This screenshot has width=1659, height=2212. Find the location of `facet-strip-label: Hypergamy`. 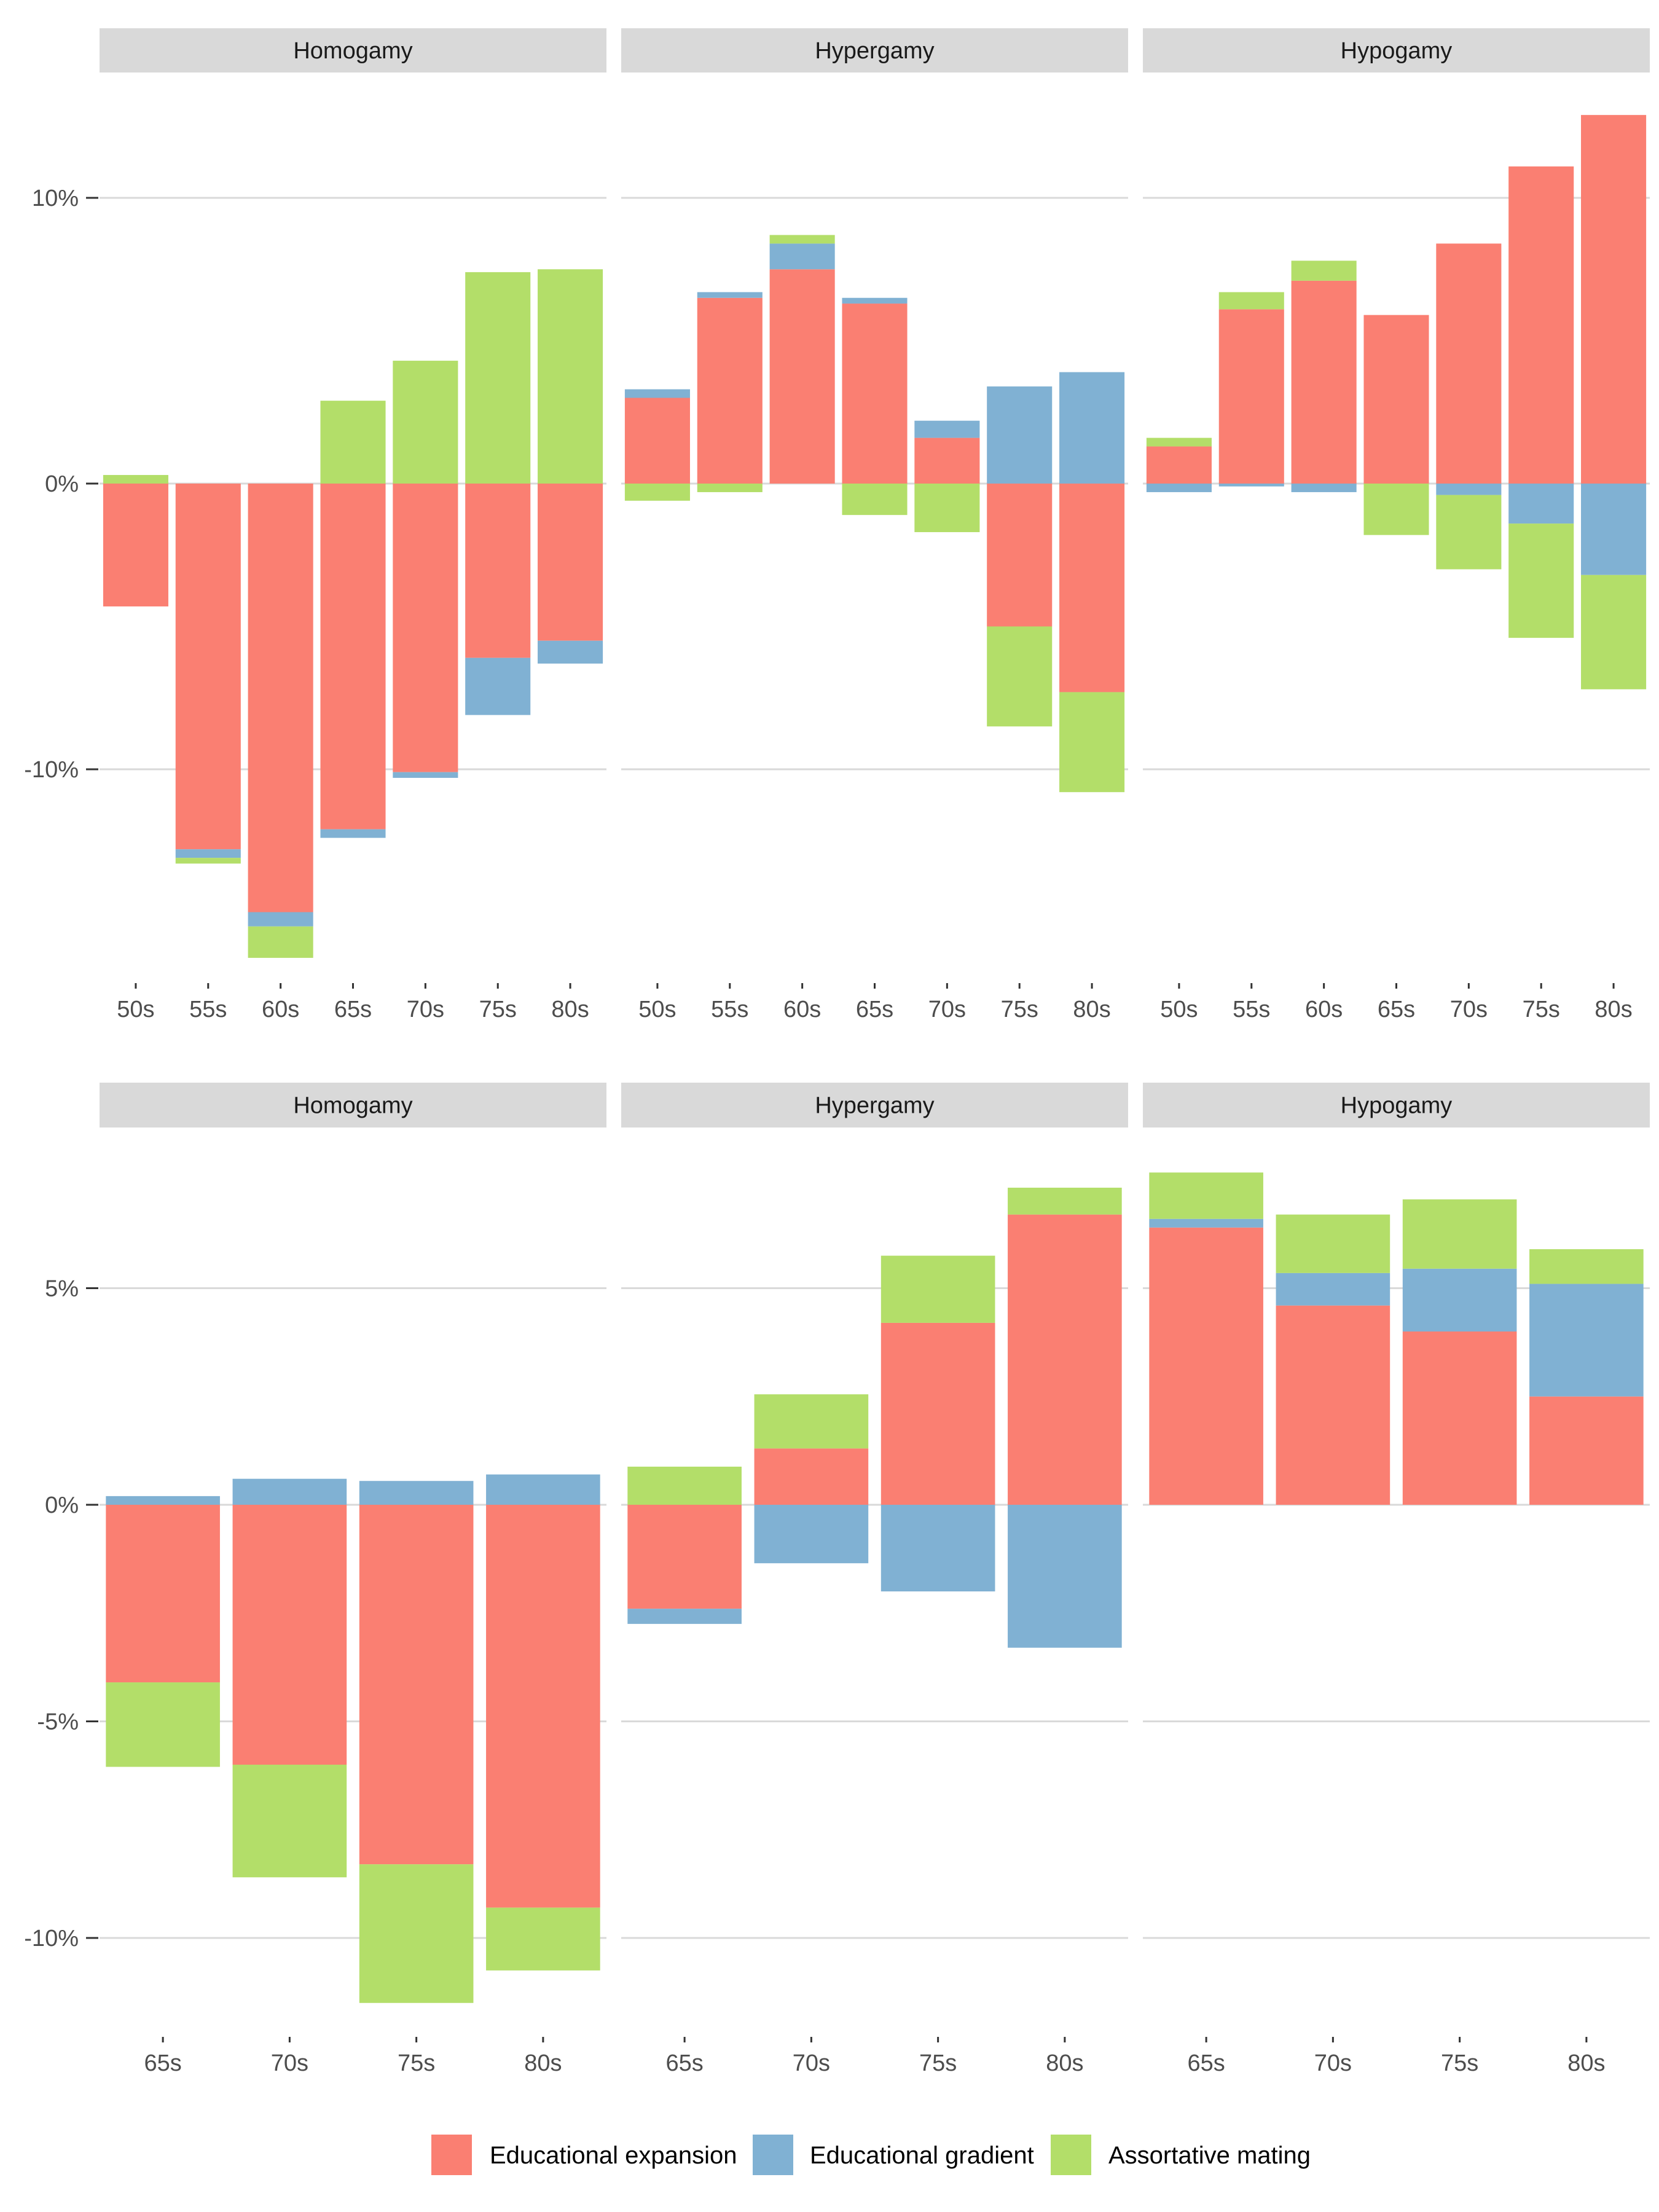

facet-strip-label: Hypergamy is located at coordinates (874, 1106).